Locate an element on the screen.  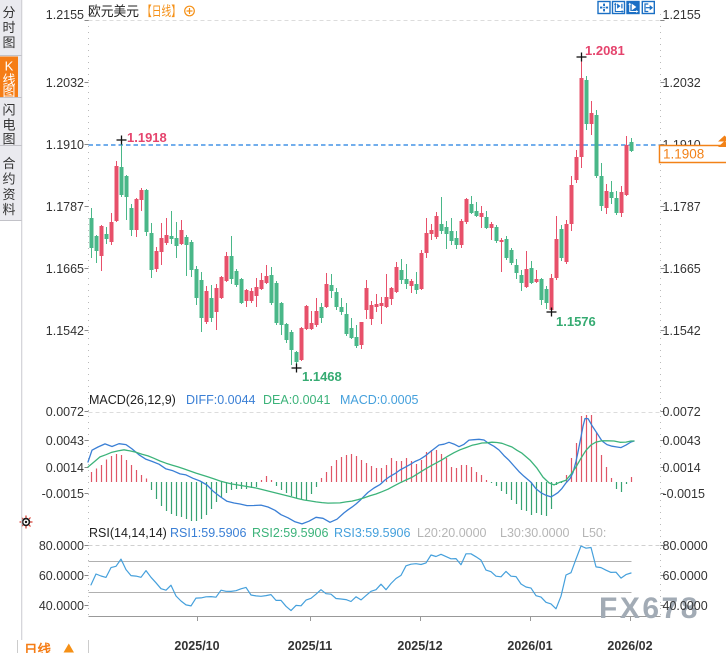
svg-text: MACD:0.0005 is located at coordinates (379, 400).